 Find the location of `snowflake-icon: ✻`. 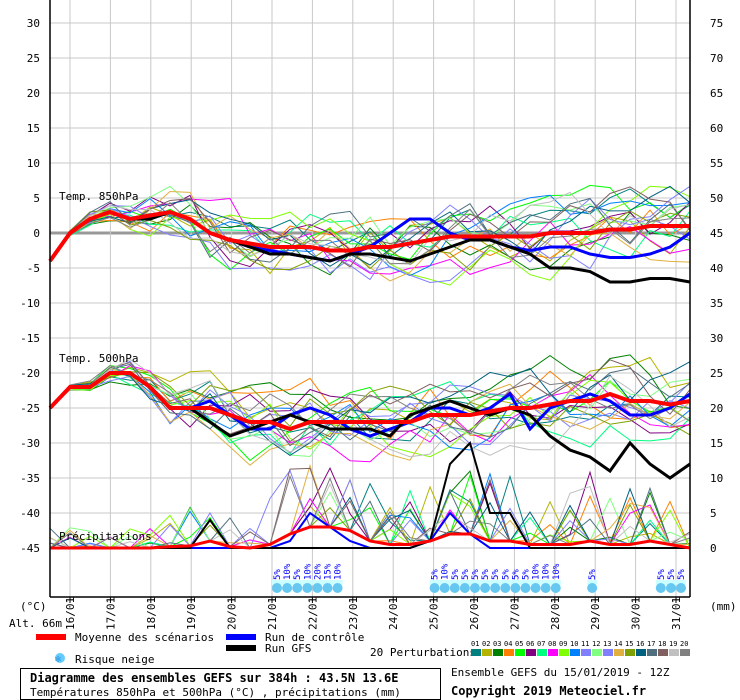

snowflake-icon: ✻ is located at coordinates (60, 659).